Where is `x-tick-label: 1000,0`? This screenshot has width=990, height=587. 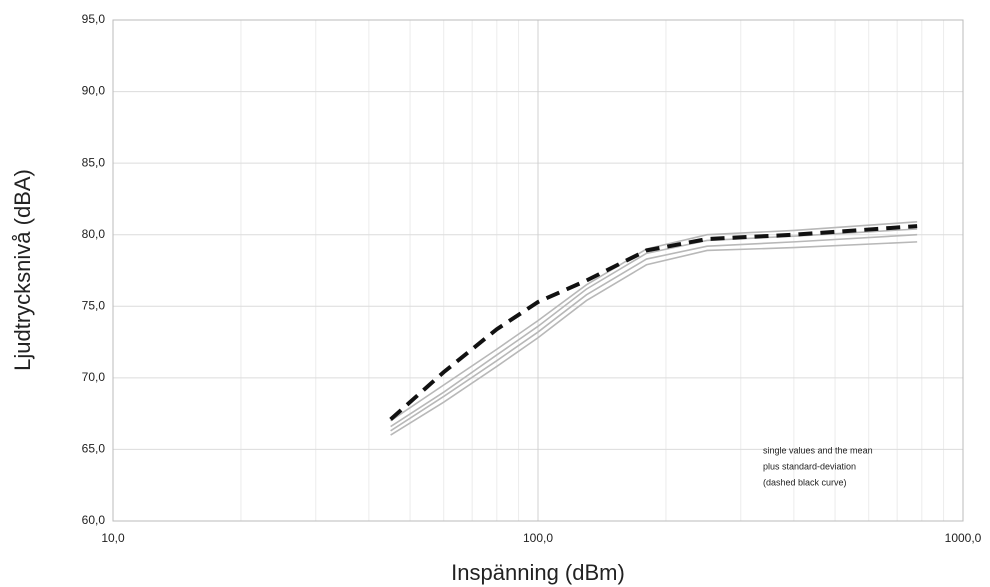
x-tick-label: 1000,0 is located at coordinates (963, 538).